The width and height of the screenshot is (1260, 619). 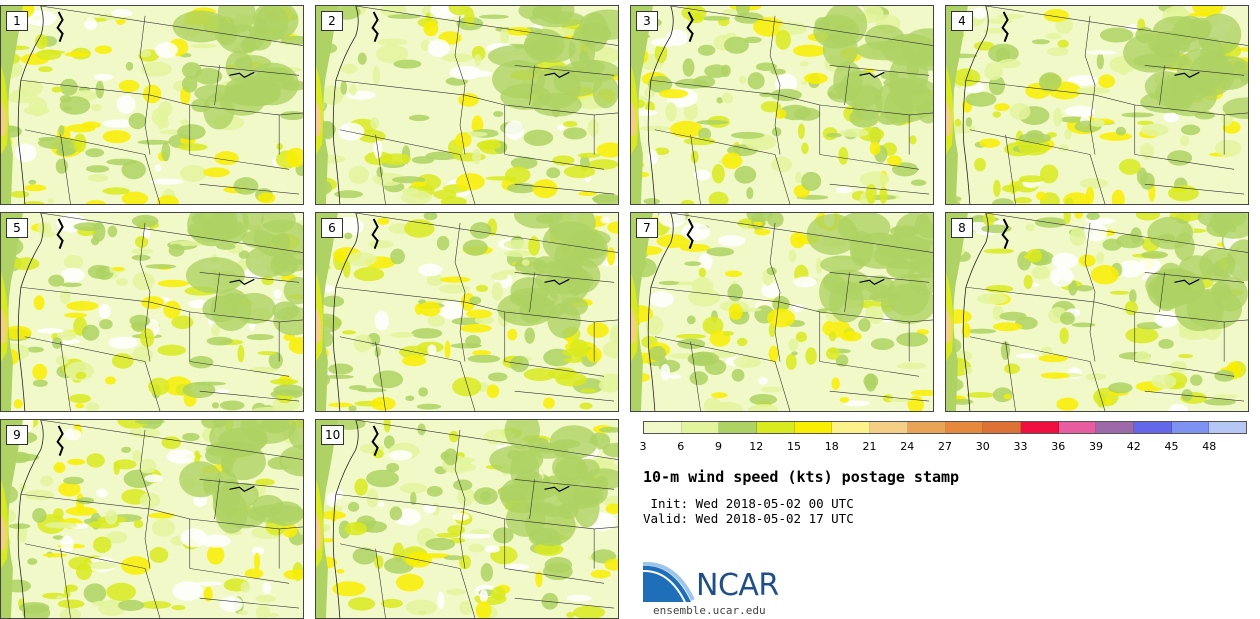 What do you see at coordinates (718, 446) in the screenshot?
I see `colorbar-tick-label: 9` at bounding box center [718, 446].